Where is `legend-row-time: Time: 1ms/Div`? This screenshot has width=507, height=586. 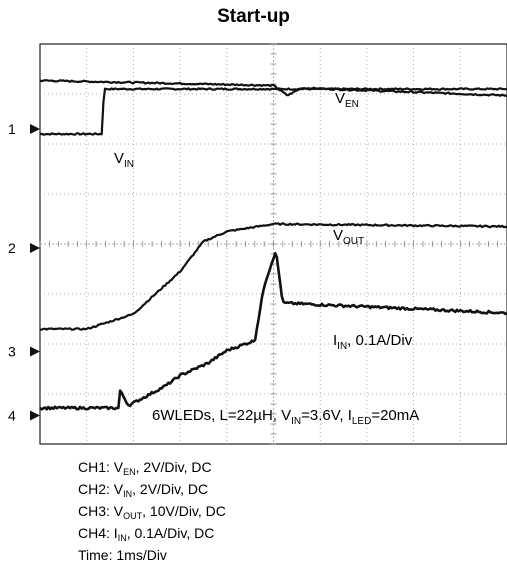
legend-row-time: Time: 1ms/Div is located at coordinates (122, 555).